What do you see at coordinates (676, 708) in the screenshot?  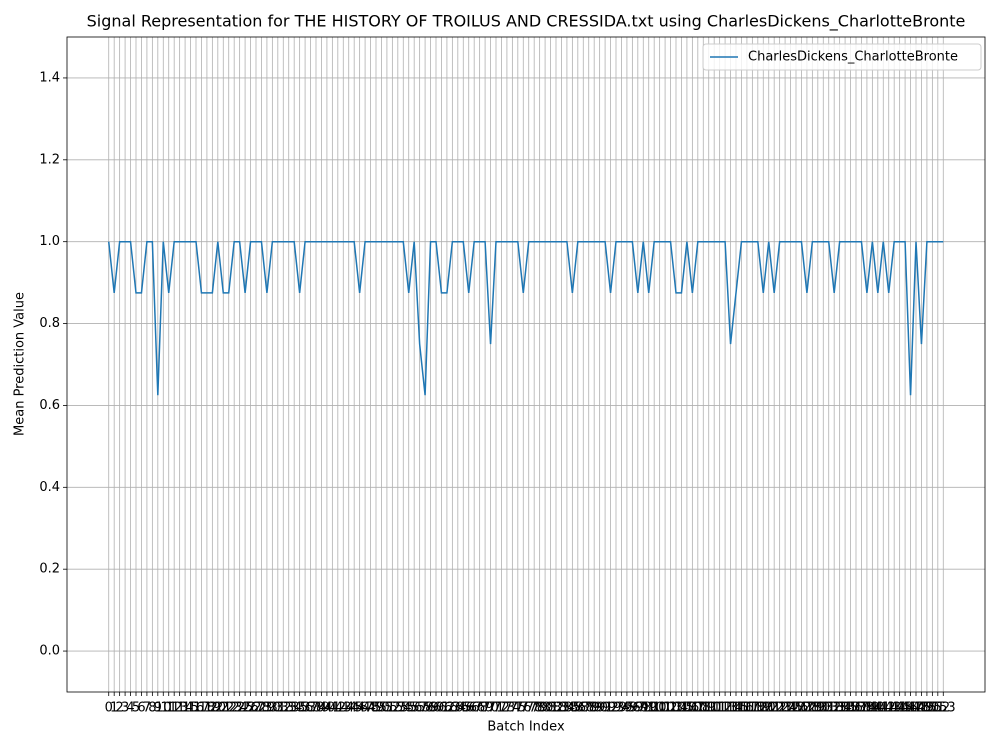 I see `x-tick-label: 104` at bounding box center [676, 708].